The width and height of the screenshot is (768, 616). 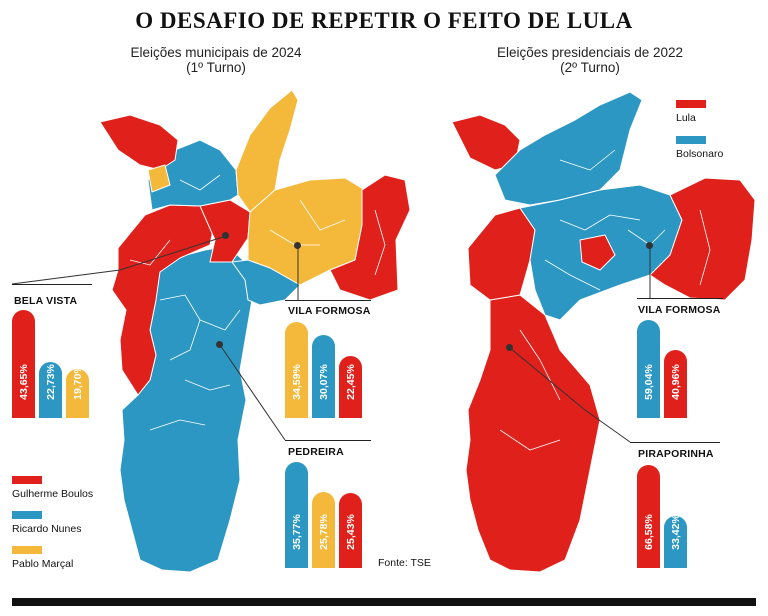 What do you see at coordinates (590, 52) in the screenshot?
I see `right-subtitle-line1: Eleições presidenciais de 2022` at bounding box center [590, 52].